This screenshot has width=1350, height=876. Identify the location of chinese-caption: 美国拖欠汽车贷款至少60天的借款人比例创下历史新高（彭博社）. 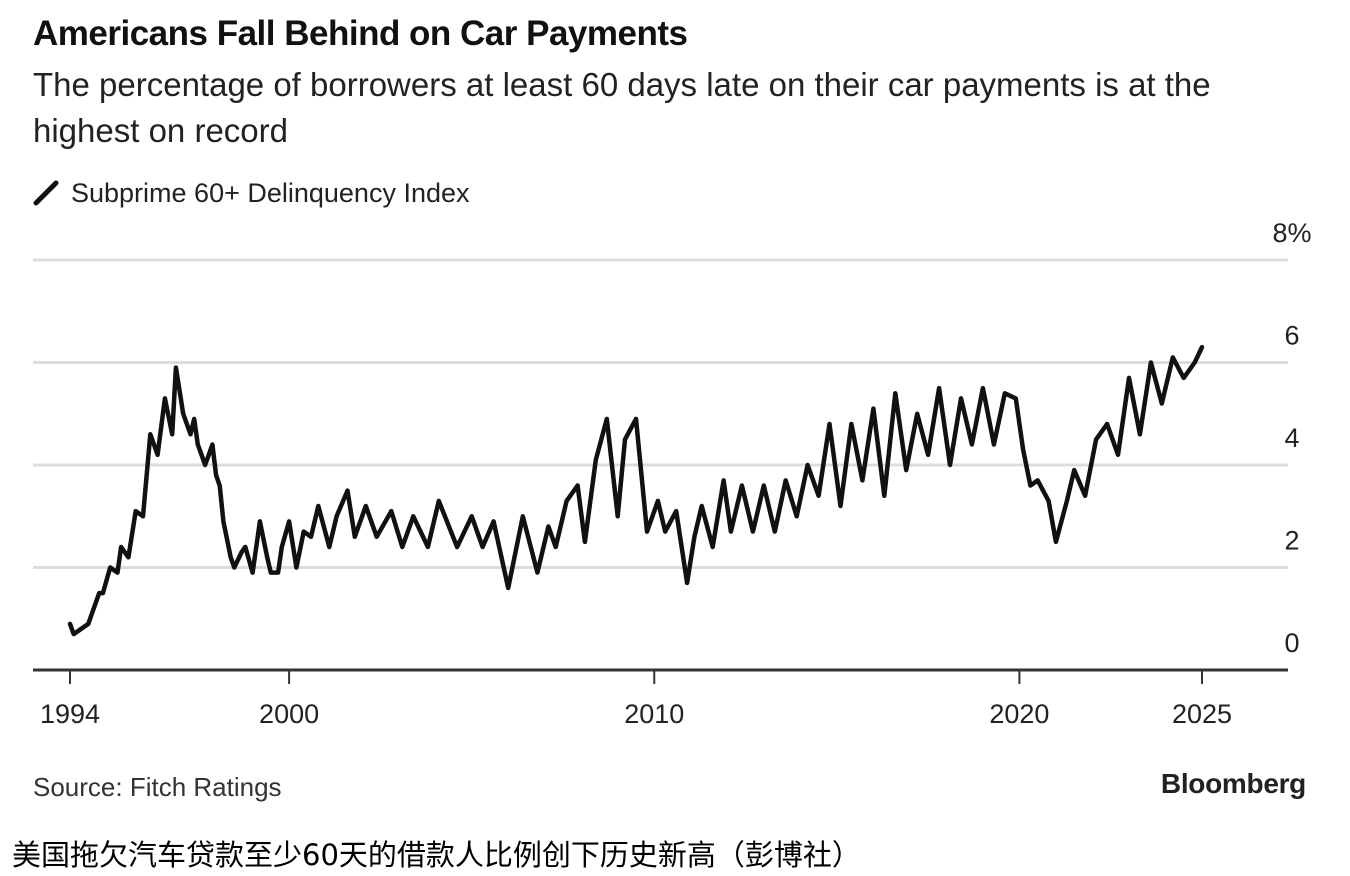
(436, 855).